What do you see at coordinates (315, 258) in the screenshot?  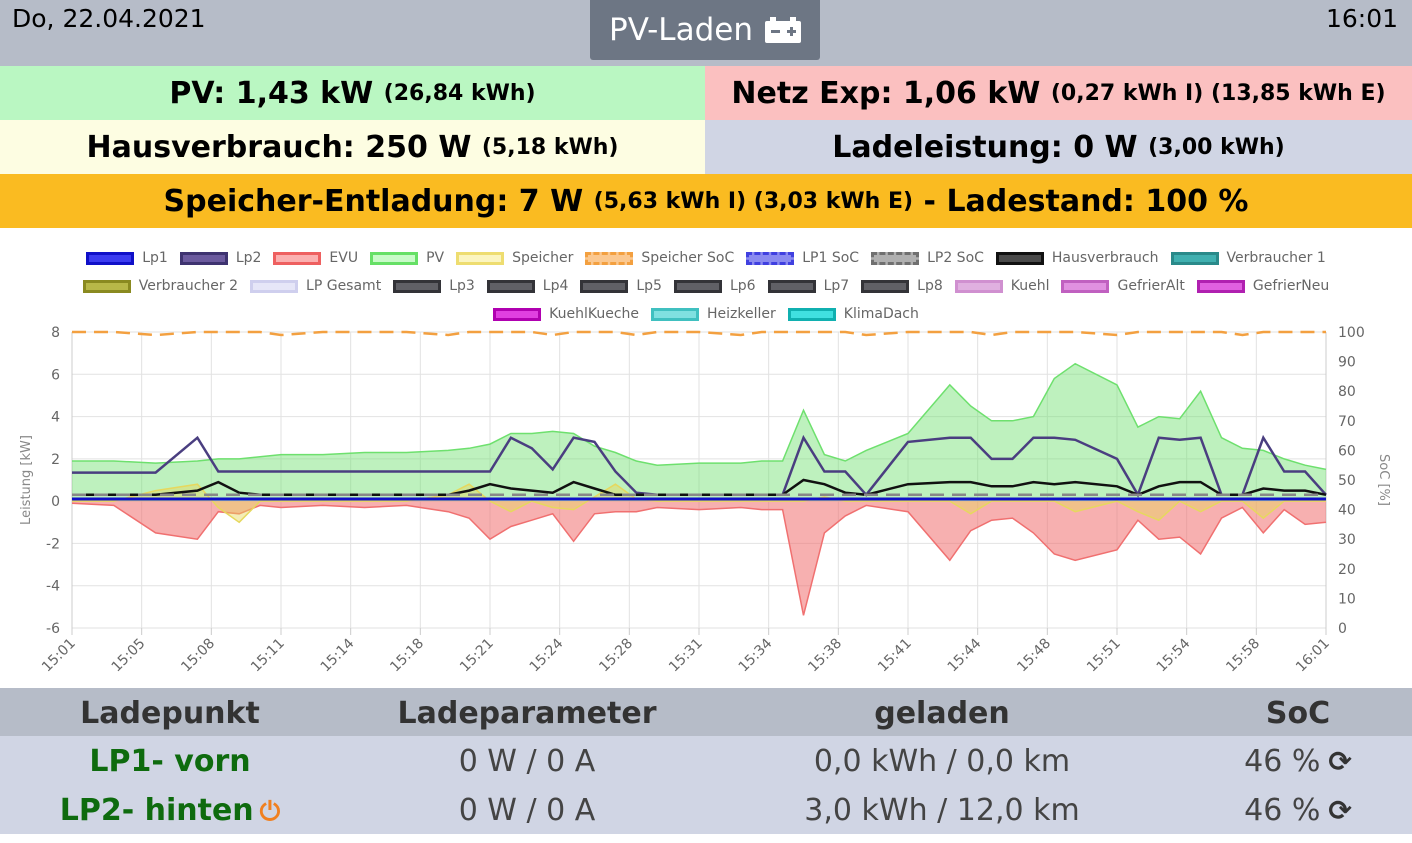 I see `legend-item: EVU` at bounding box center [315, 258].